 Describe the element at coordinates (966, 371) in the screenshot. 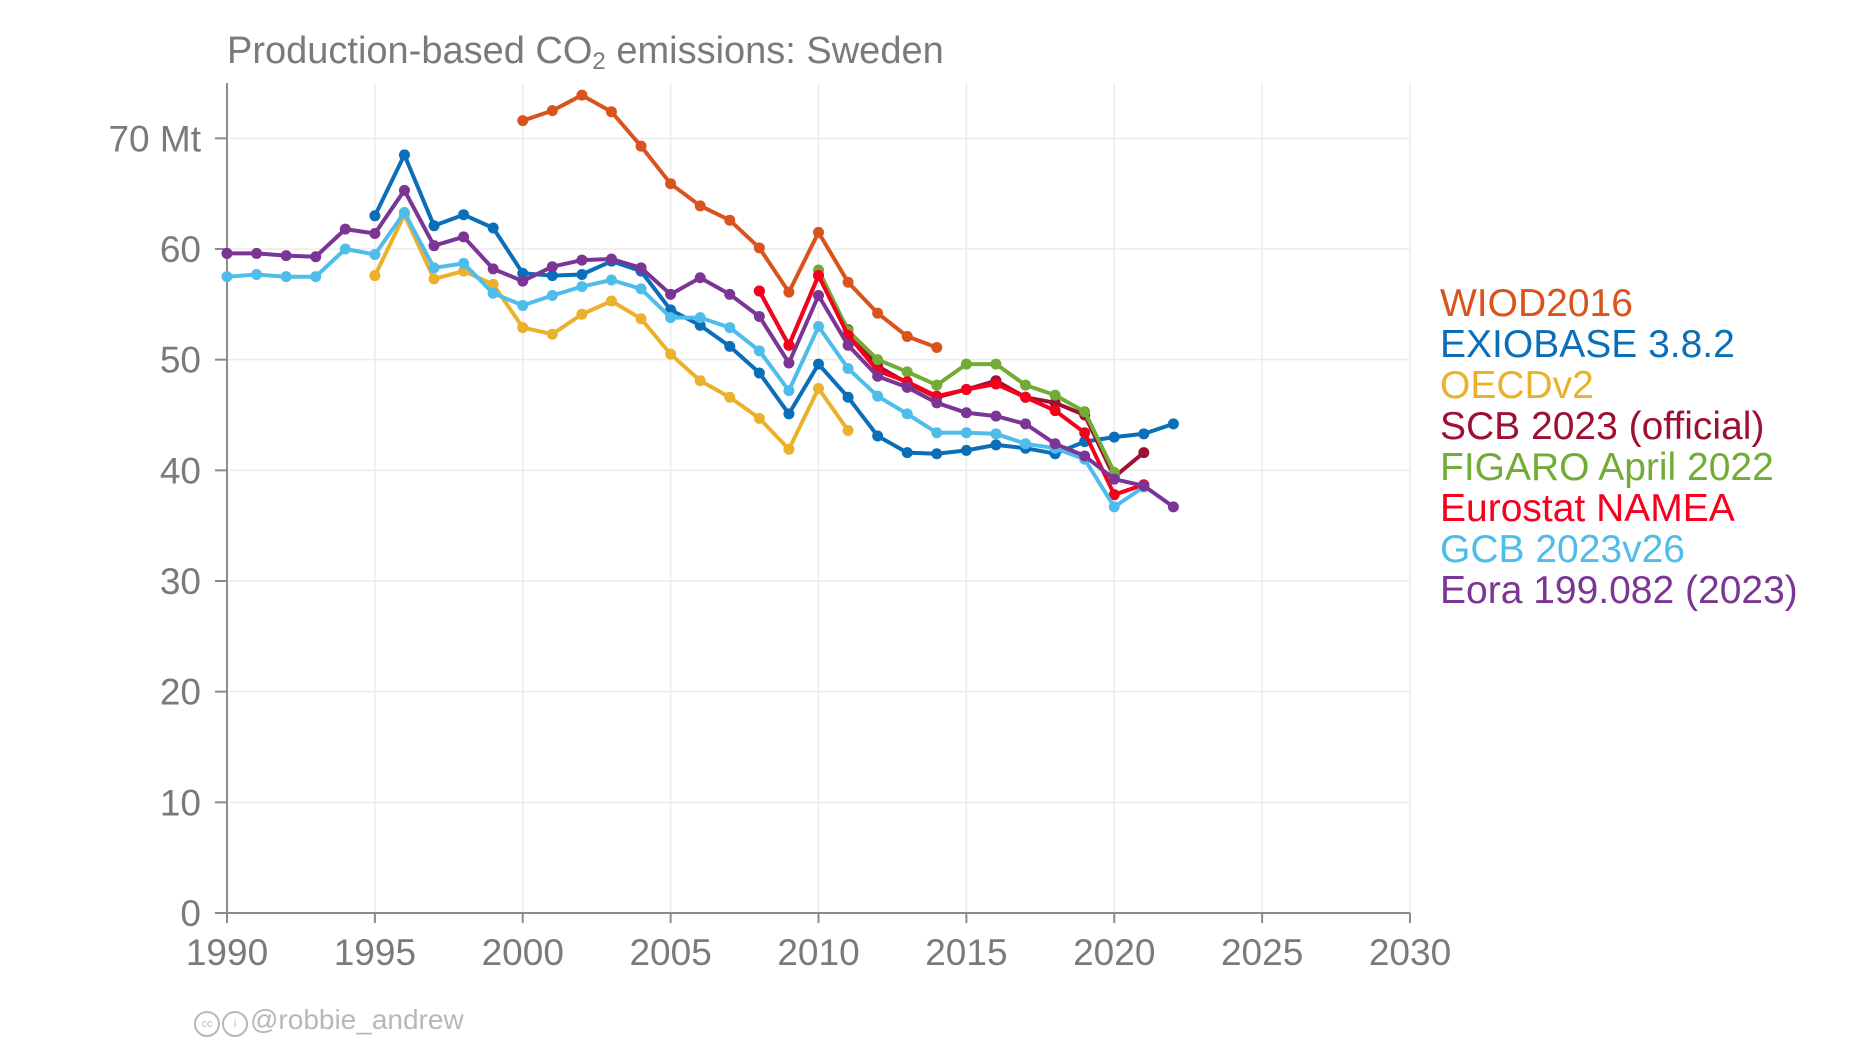

I see `series-figaro-april-2022` at that location.